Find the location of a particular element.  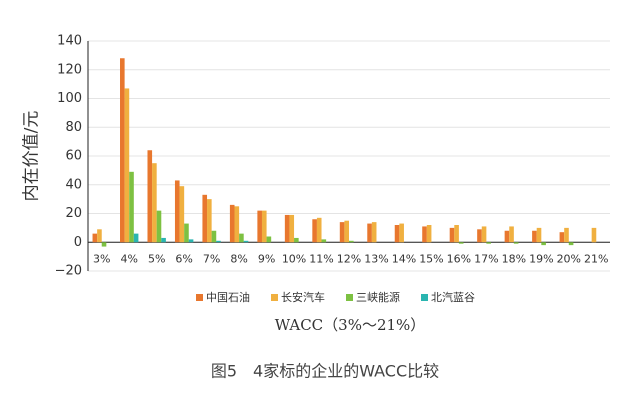

x-tick-label: 7% is located at coordinates (211, 258).